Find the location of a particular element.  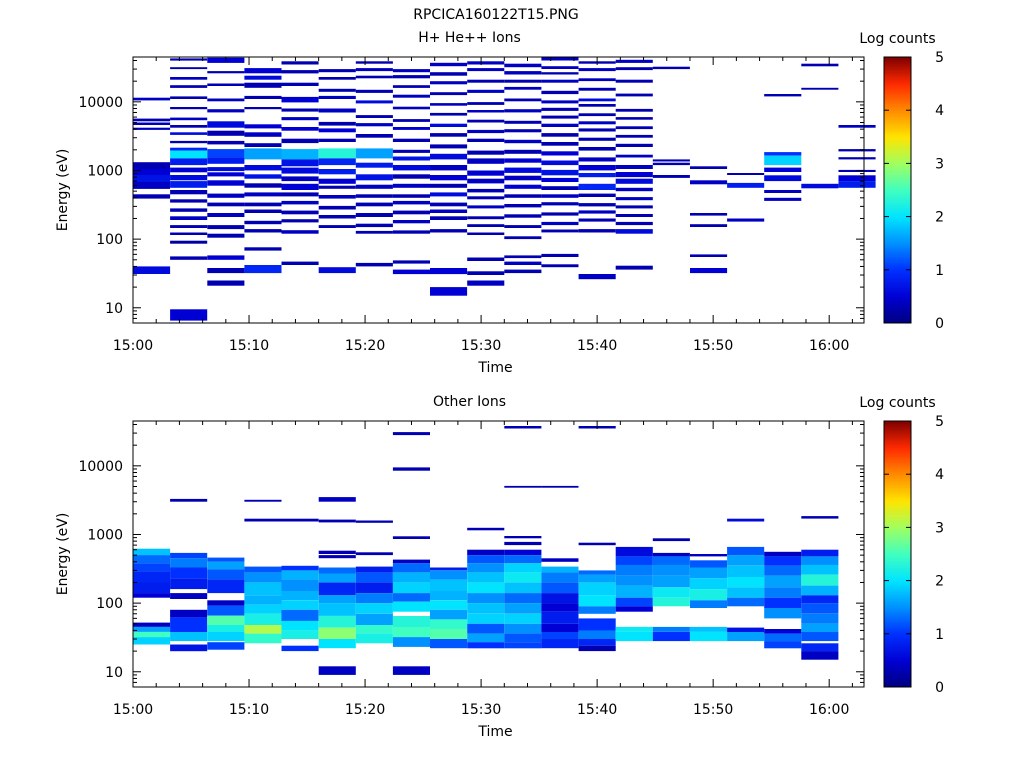

colorbar-tick-label: 2 is located at coordinates (939, 218).